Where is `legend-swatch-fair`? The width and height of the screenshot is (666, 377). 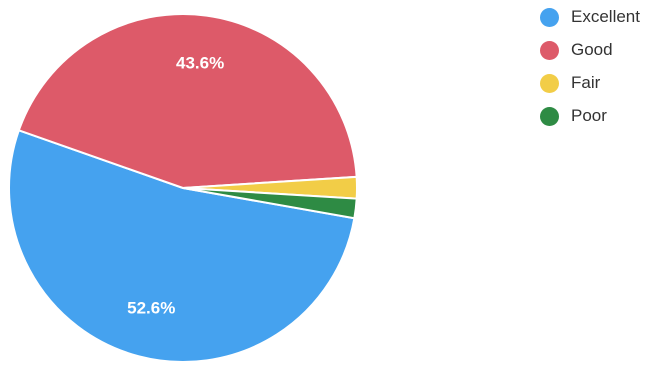
legend-swatch-fair is located at coordinates (549, 83).